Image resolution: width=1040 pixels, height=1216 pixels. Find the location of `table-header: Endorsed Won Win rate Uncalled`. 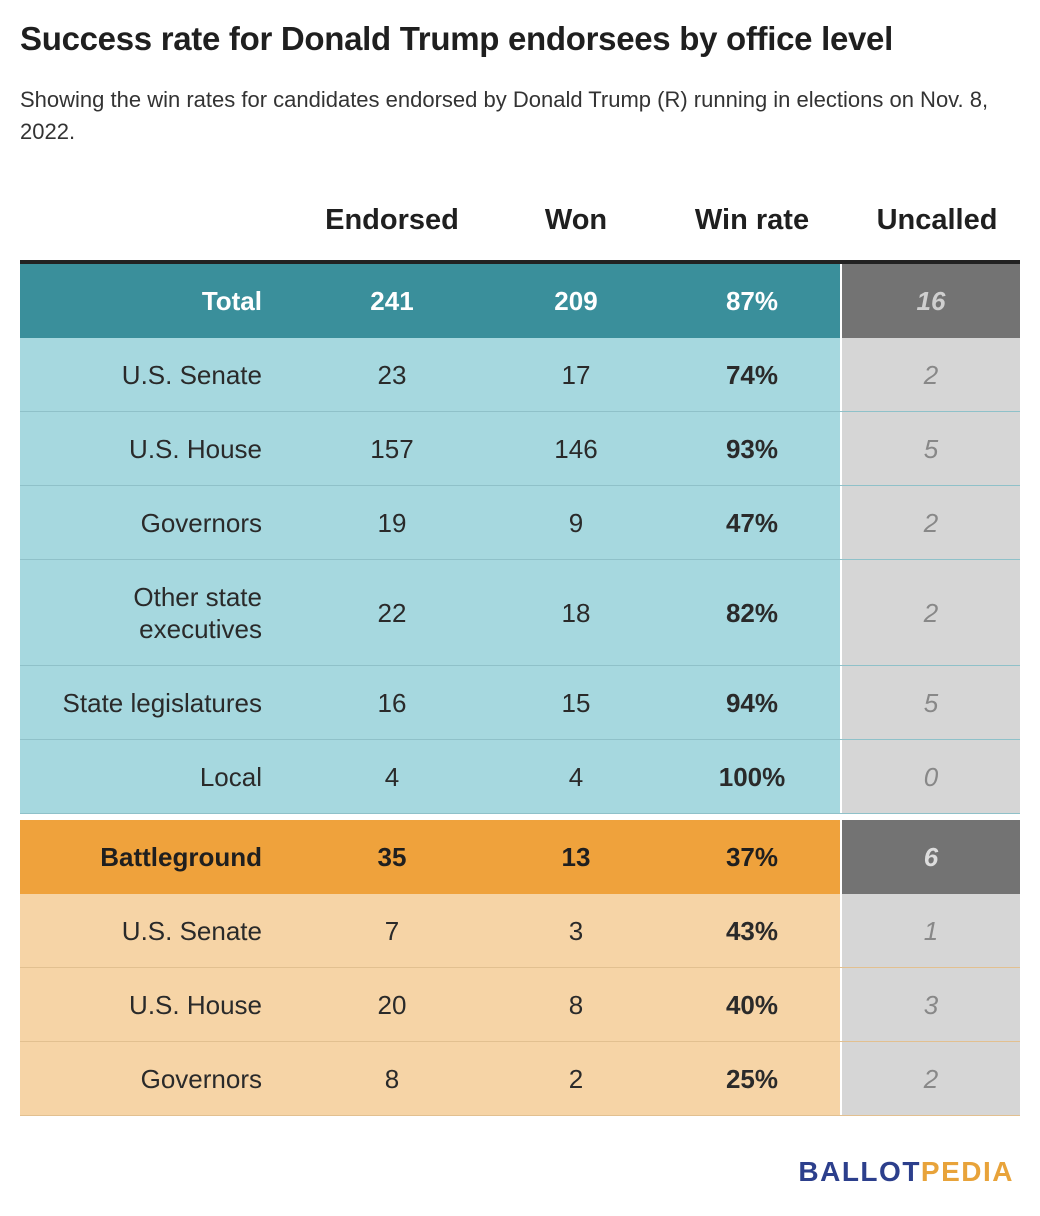

table-header: Endorsed Won Win rate Uncalled is located at coordinates (520, 226).